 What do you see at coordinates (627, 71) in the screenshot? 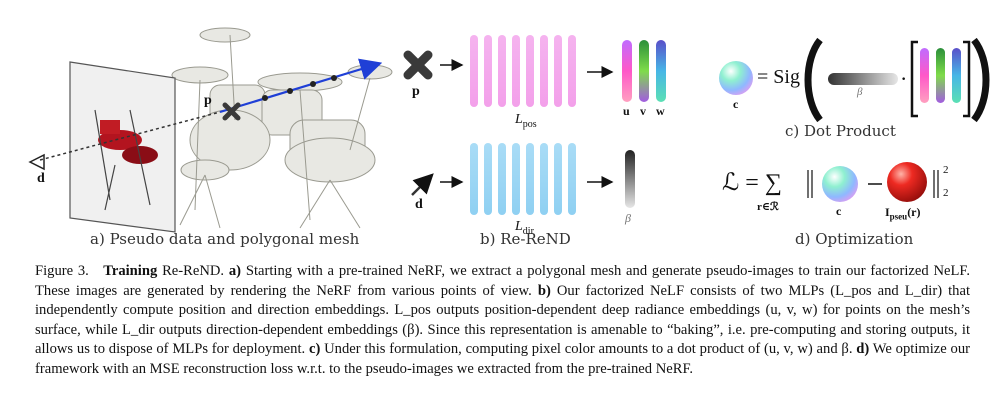
I see `u-embedding` at bounding box center [627, 71].